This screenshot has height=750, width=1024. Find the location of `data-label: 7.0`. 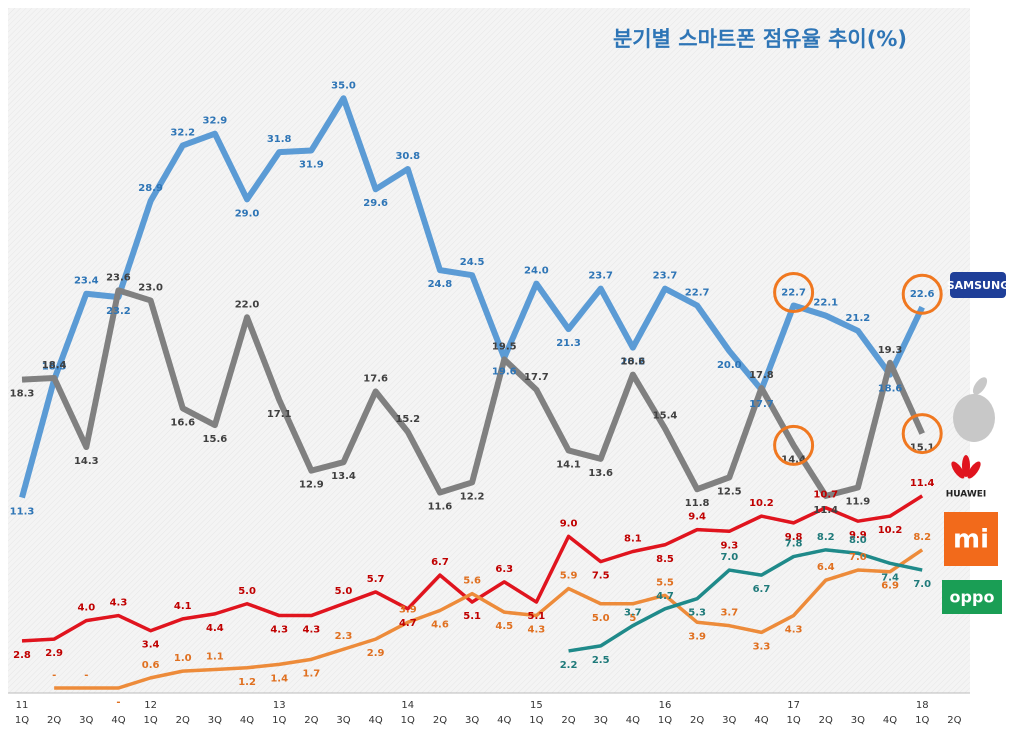

data-label: 7.0 is located at coordinates (729, 557).